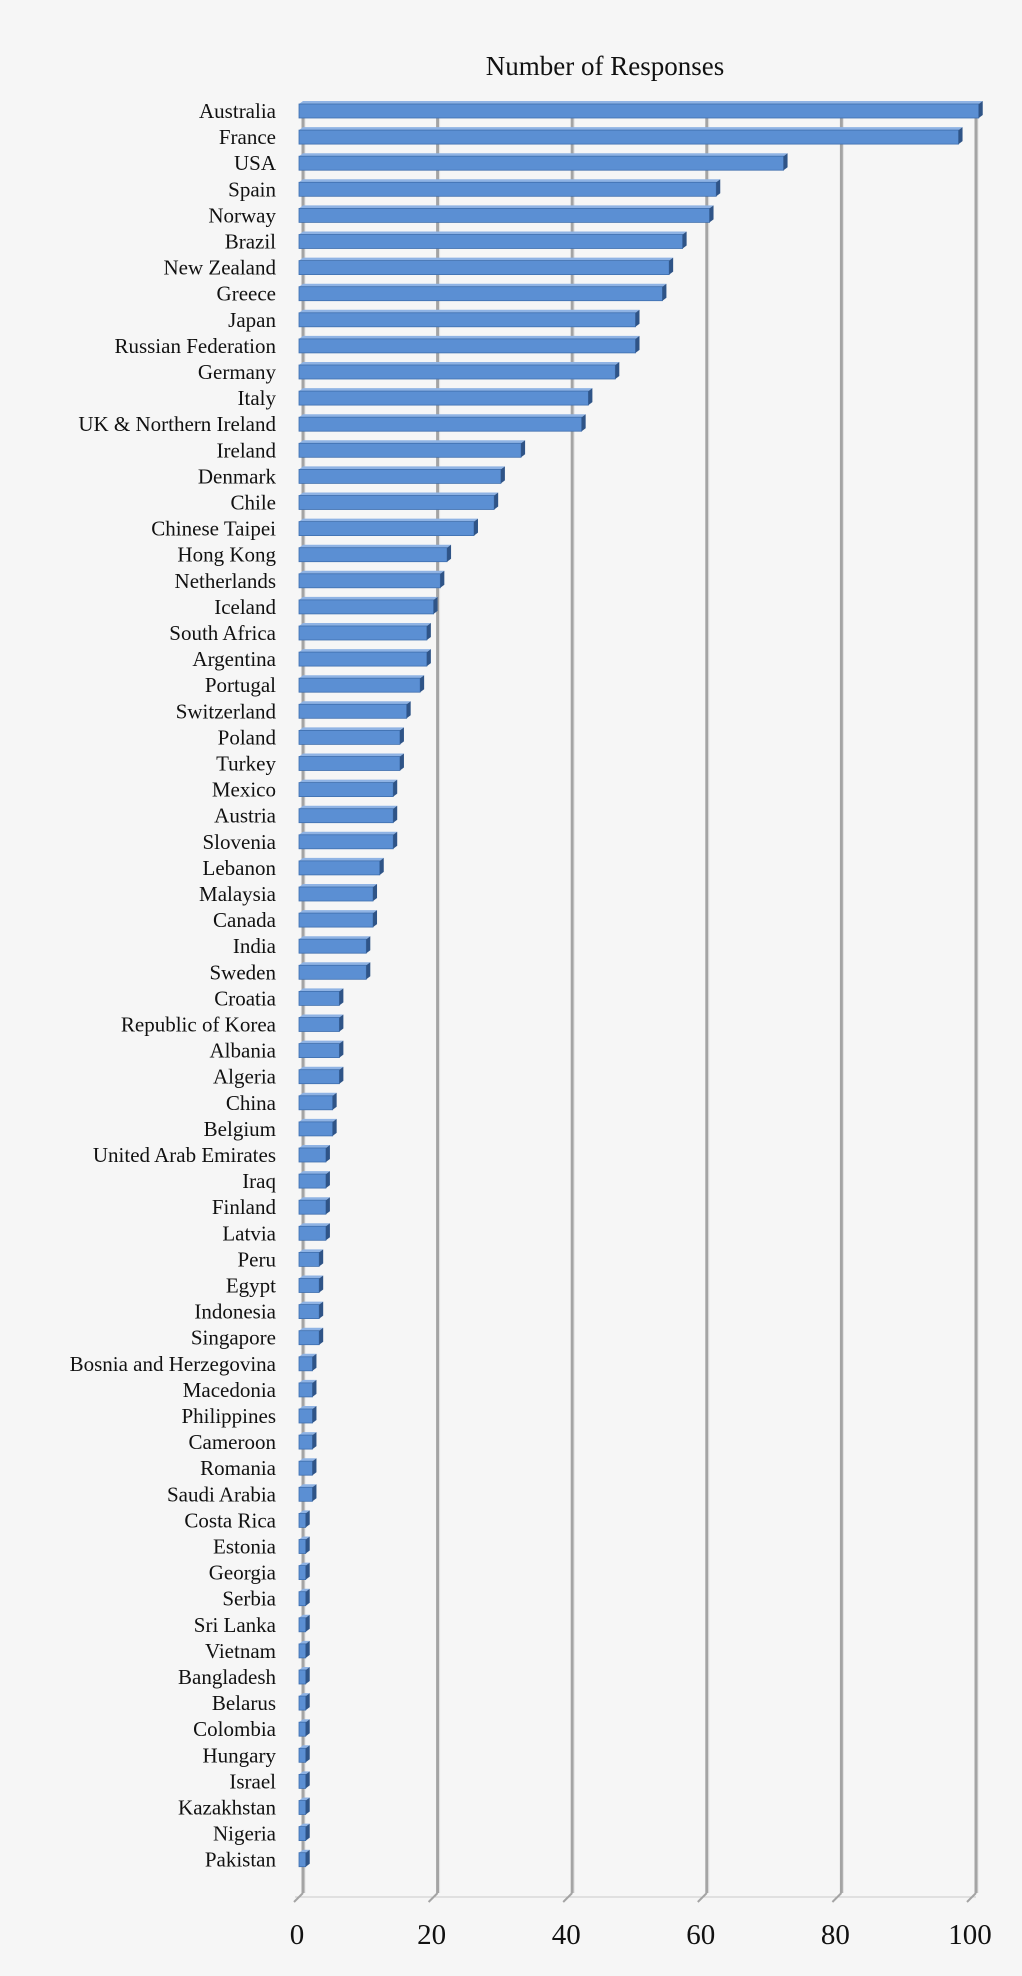 Image resolution: width=1022 pixels, height=1976 pixels. I want to click on x-axis-ticks: 0 20 40 60 80 100, so click(641, 1935).